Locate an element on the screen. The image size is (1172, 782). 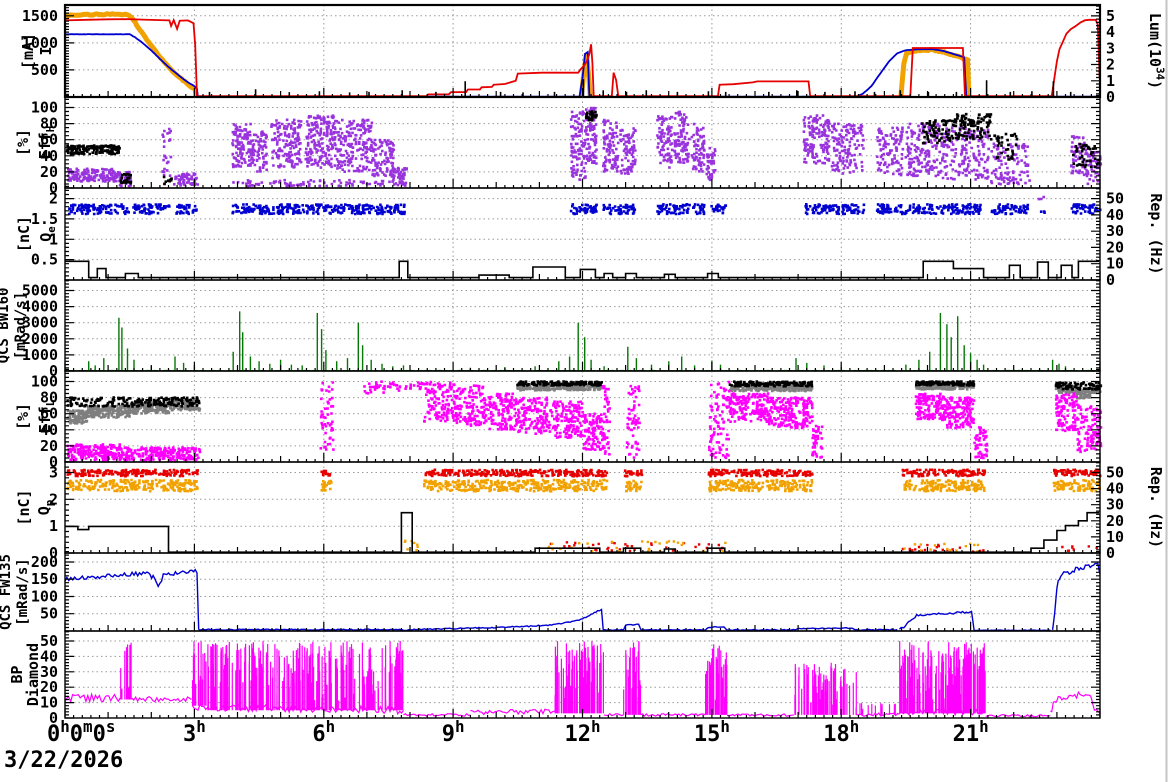
tick-label-right: 1 is located at coordinates (1110, 81).